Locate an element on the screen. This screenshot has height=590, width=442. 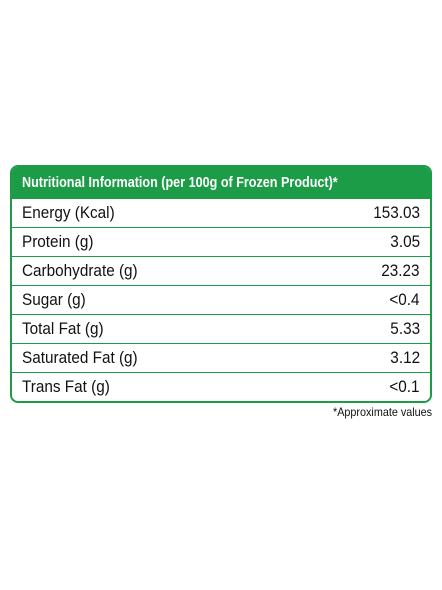
nutrient-value: 153.03 is located at coordinates (396, 212).